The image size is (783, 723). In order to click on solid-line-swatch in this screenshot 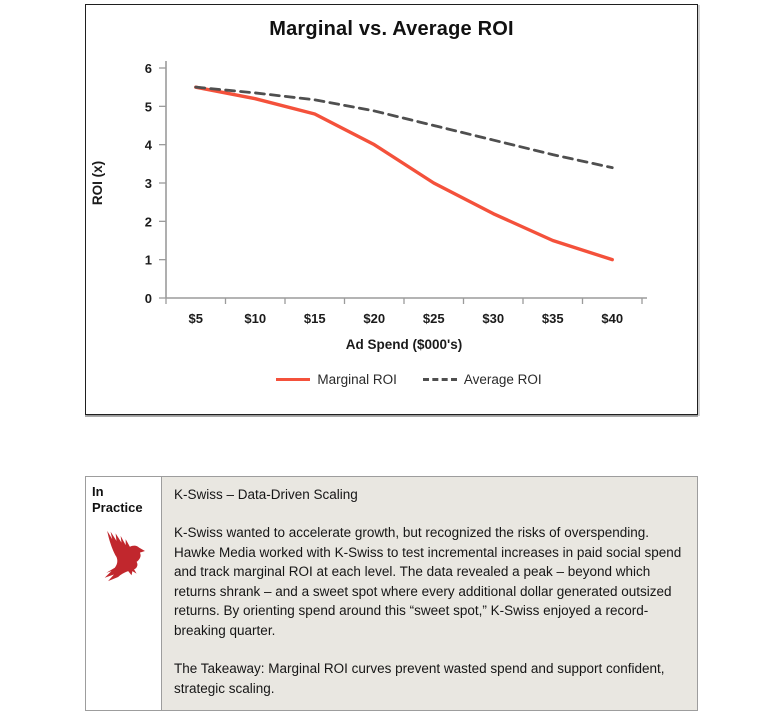, I will do `click(293, 379)`.